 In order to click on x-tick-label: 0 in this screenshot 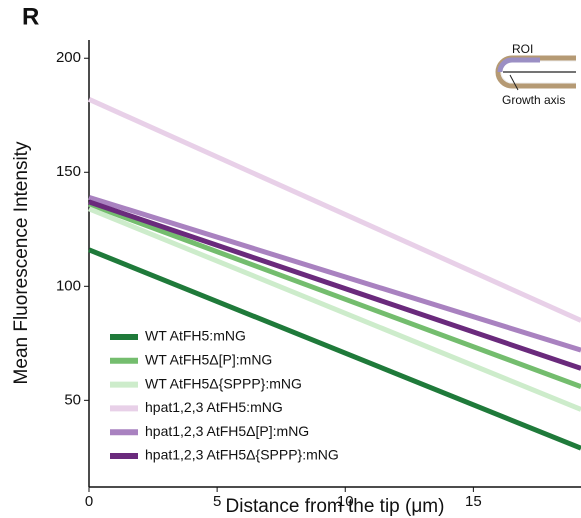, I will do `click(89, 501)`.